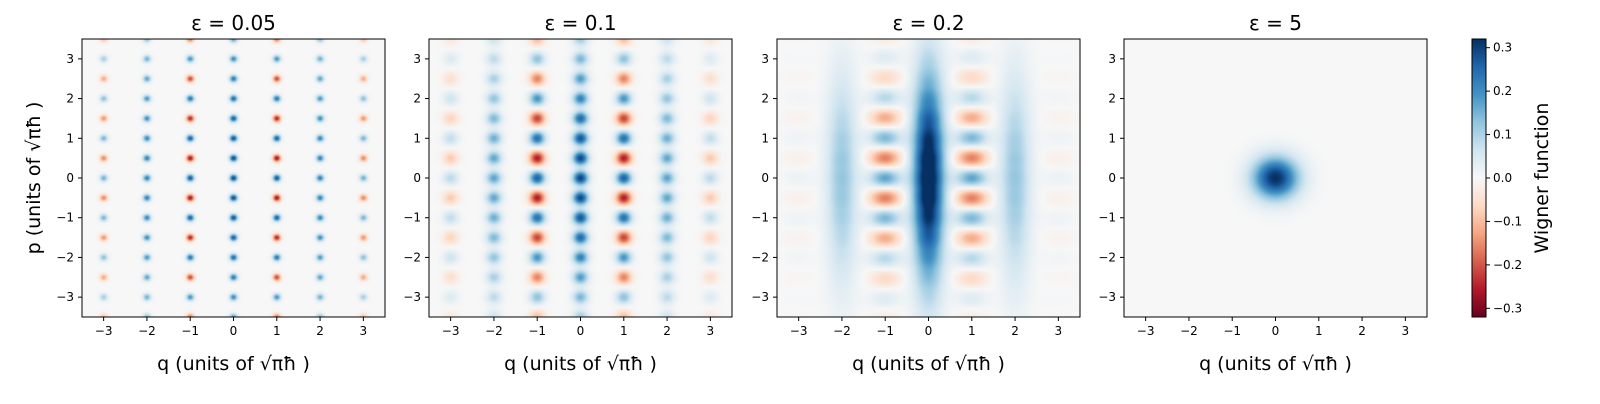 The height and width of the screenshot is (404, 1600). I want to click on y-axis-label: p (units of √πħ ), so click(34, 178).